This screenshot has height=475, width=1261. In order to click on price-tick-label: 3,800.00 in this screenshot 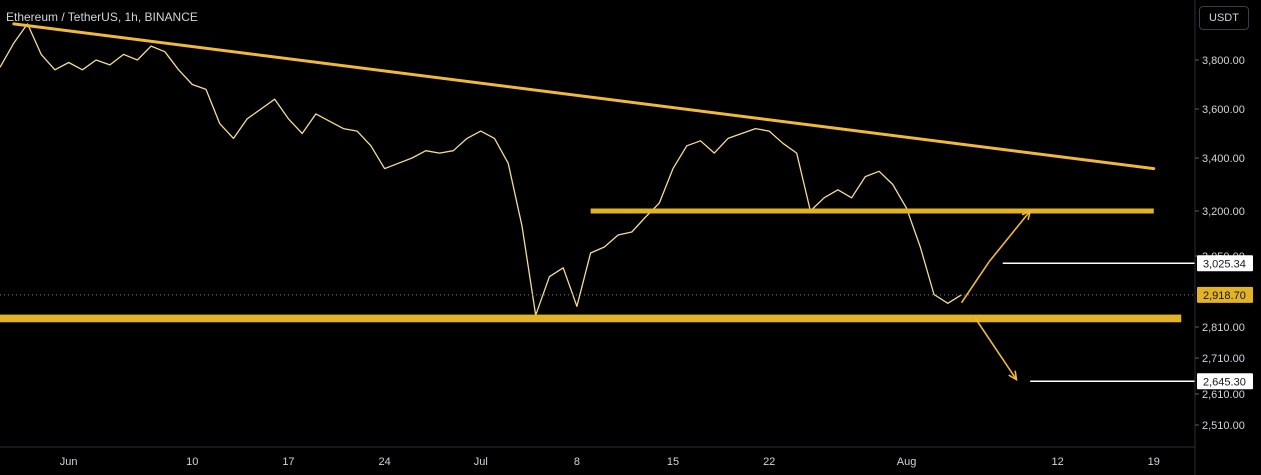, I will do `click(1223, 61)`.